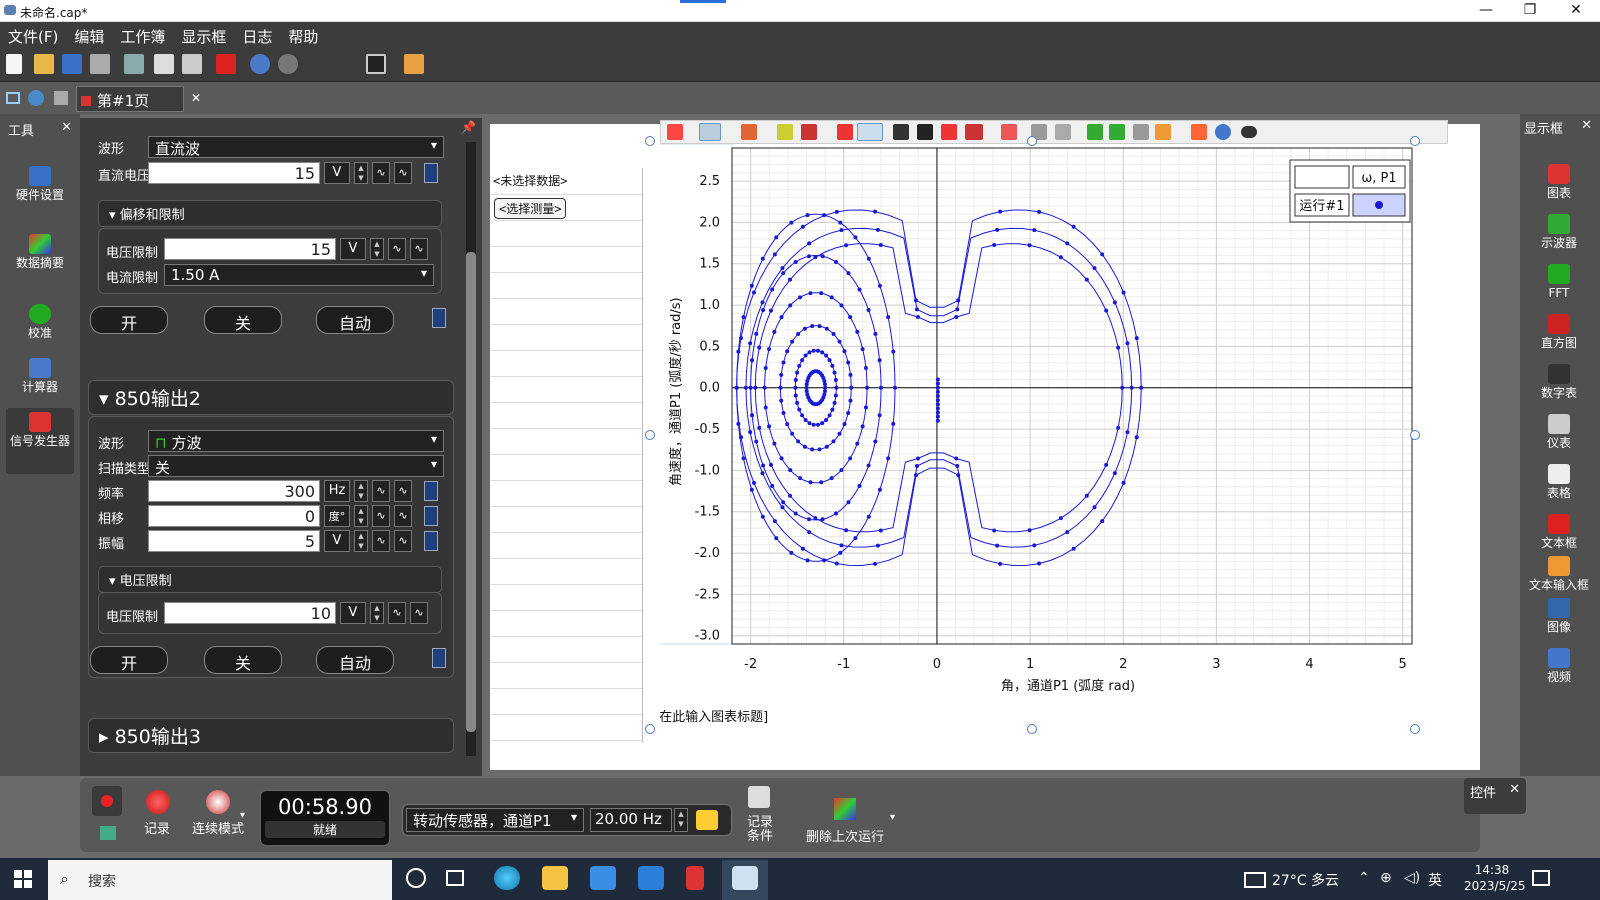 Image resolution: width=1600 pixels, height=900 pixels. Describe the element at coordinates (13, 98) in the screenshot. I see `window-icon` at that location.